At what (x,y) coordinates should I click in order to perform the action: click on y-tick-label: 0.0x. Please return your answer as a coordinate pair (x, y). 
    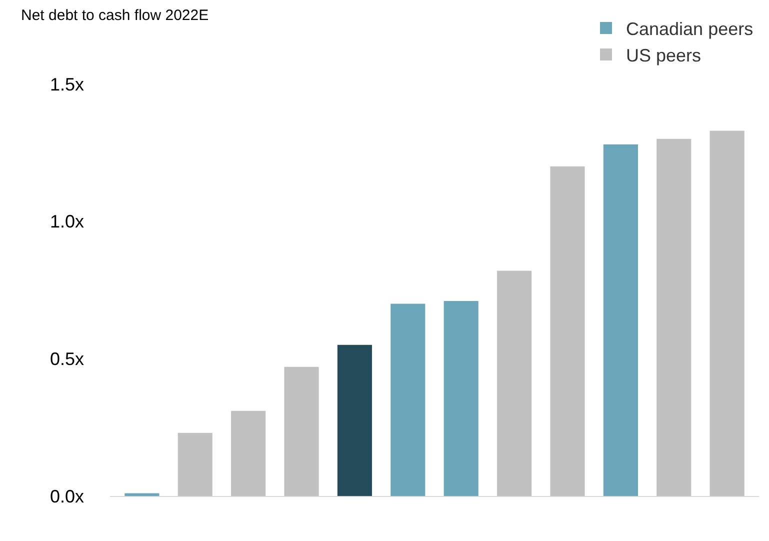
    Looking at the image, I should click on (67, 496).